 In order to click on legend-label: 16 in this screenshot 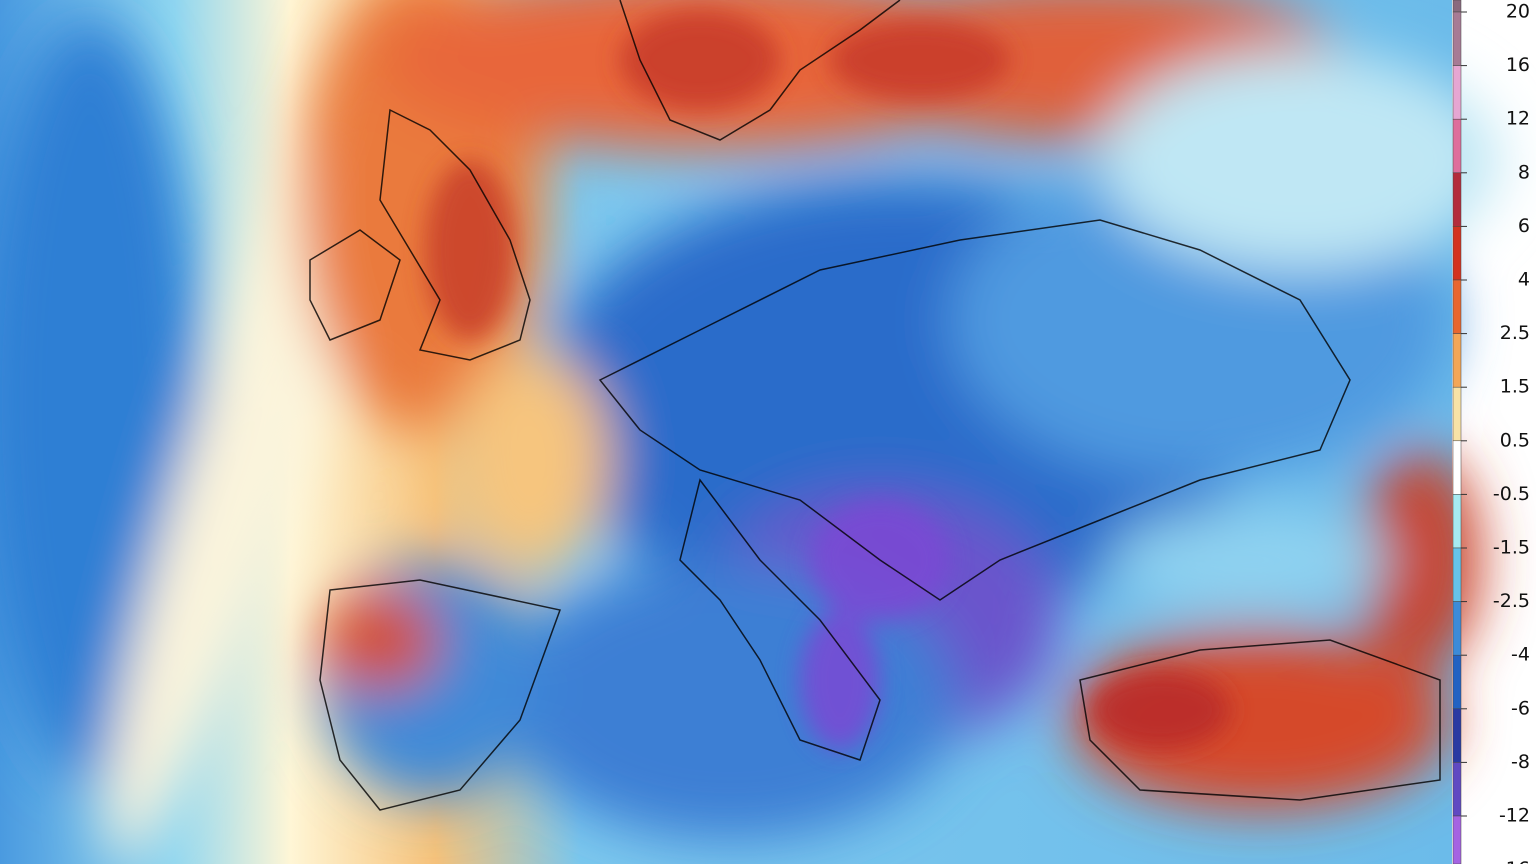, I will do `click(1518, 65)`.